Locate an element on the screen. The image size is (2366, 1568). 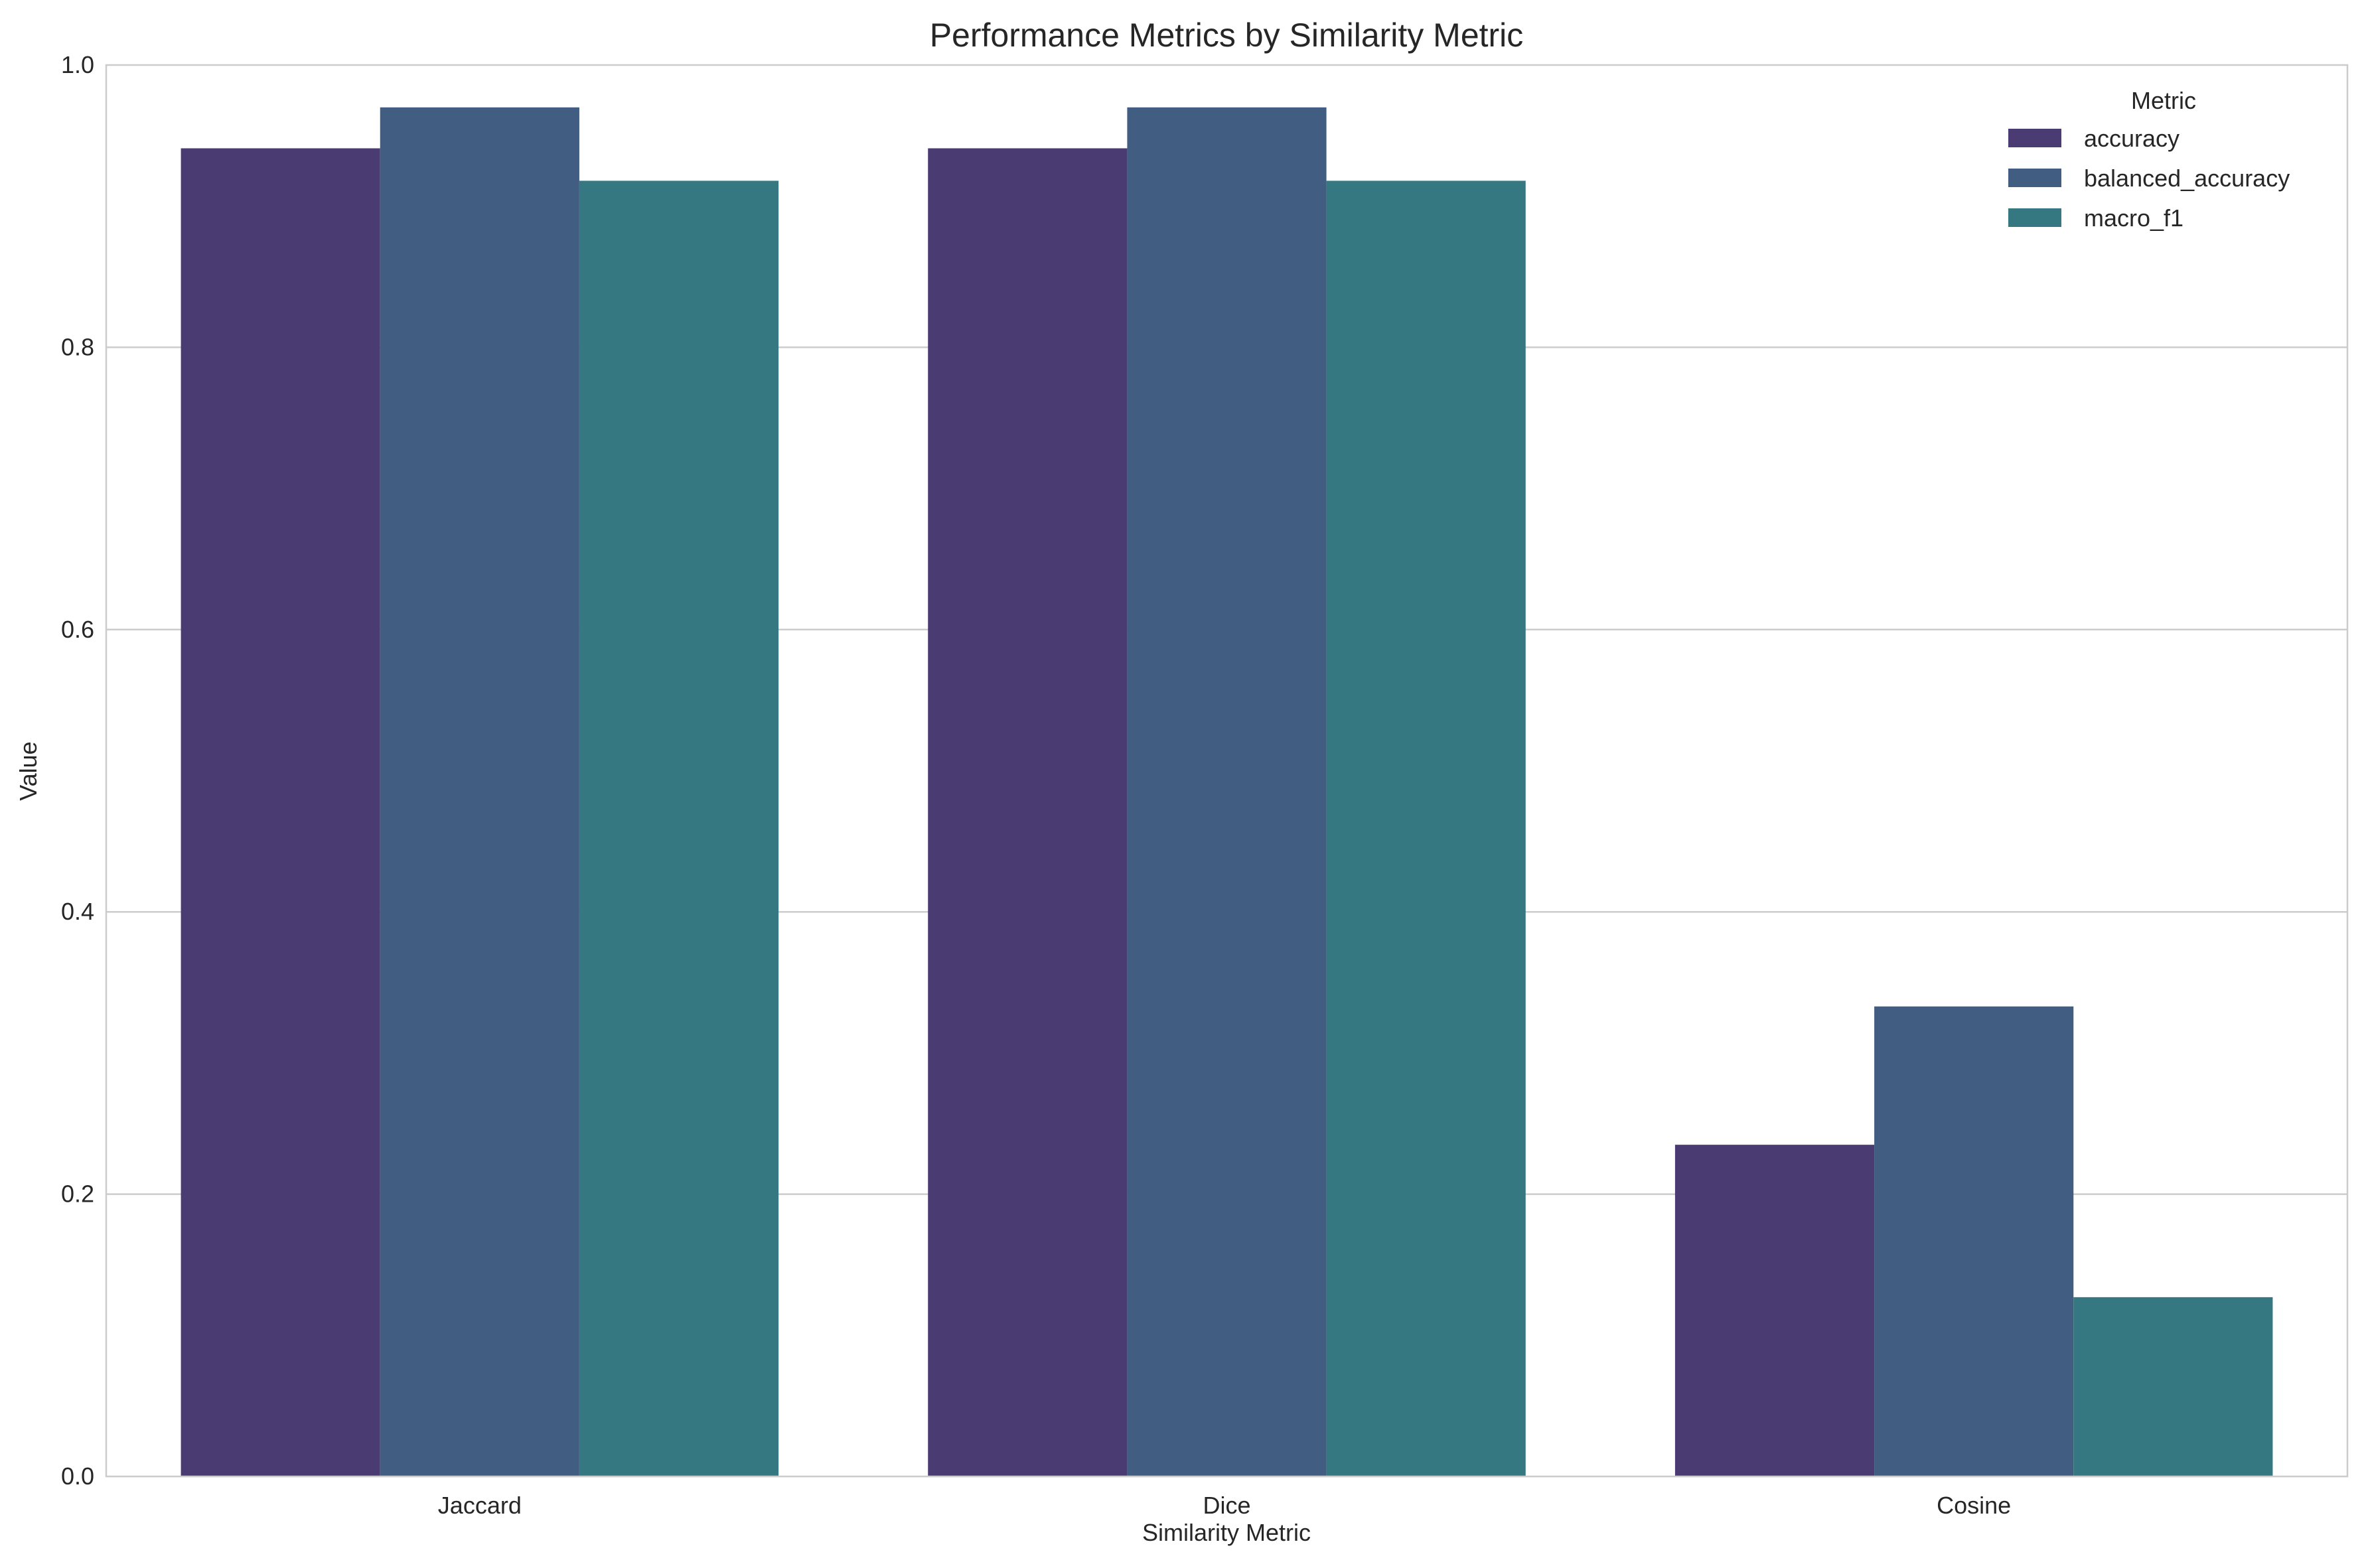
legend-items: accuracy balanced_accuracy macro_f1 is located at coordinates (2149, 178).